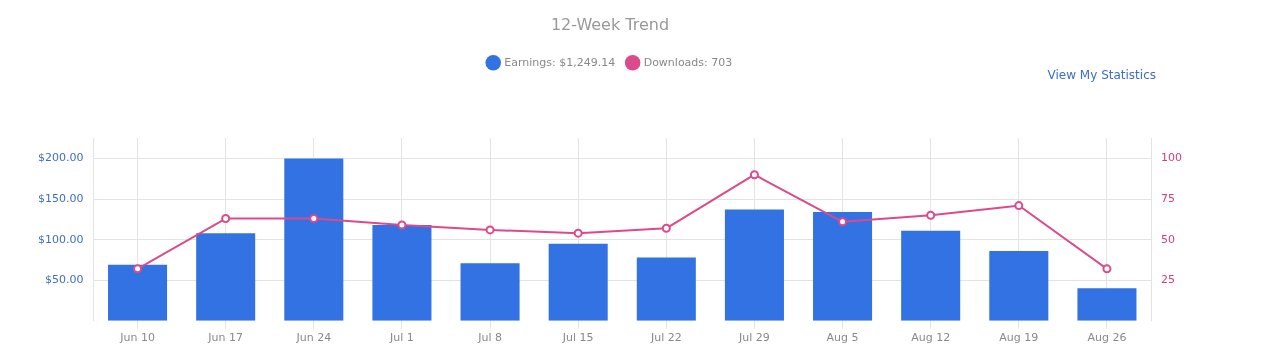  What do you see at coordinates (1168, 280) in the screenshot?
I see `y2-tick-label: 25` at bounding box center [1168, 280].